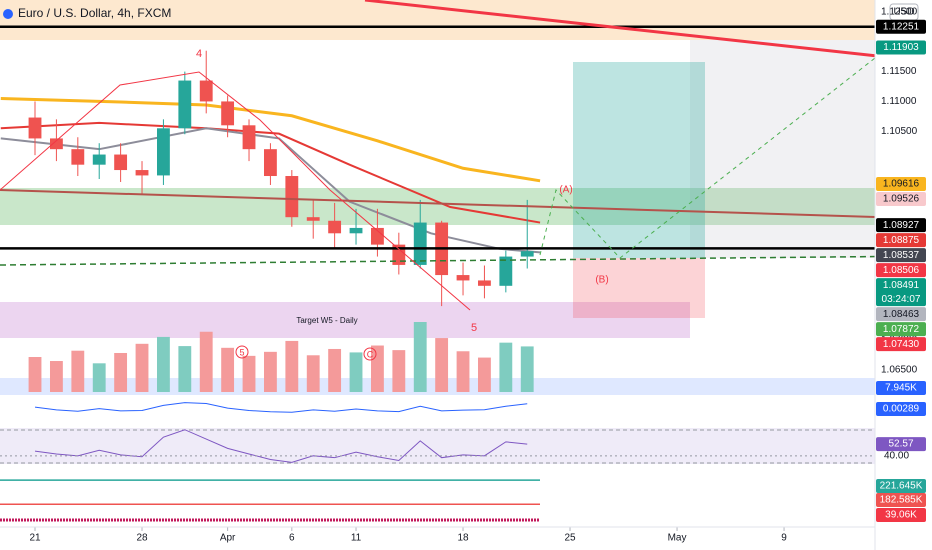  I want to click on price-badge-label: 1.09526, so click(901, 199).